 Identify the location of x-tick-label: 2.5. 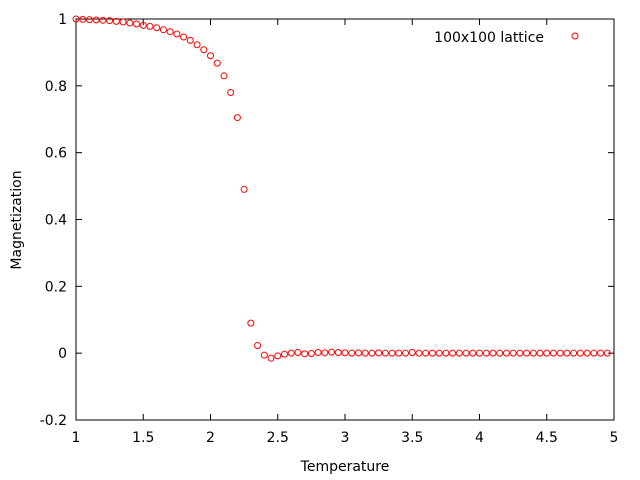
(278, 438).